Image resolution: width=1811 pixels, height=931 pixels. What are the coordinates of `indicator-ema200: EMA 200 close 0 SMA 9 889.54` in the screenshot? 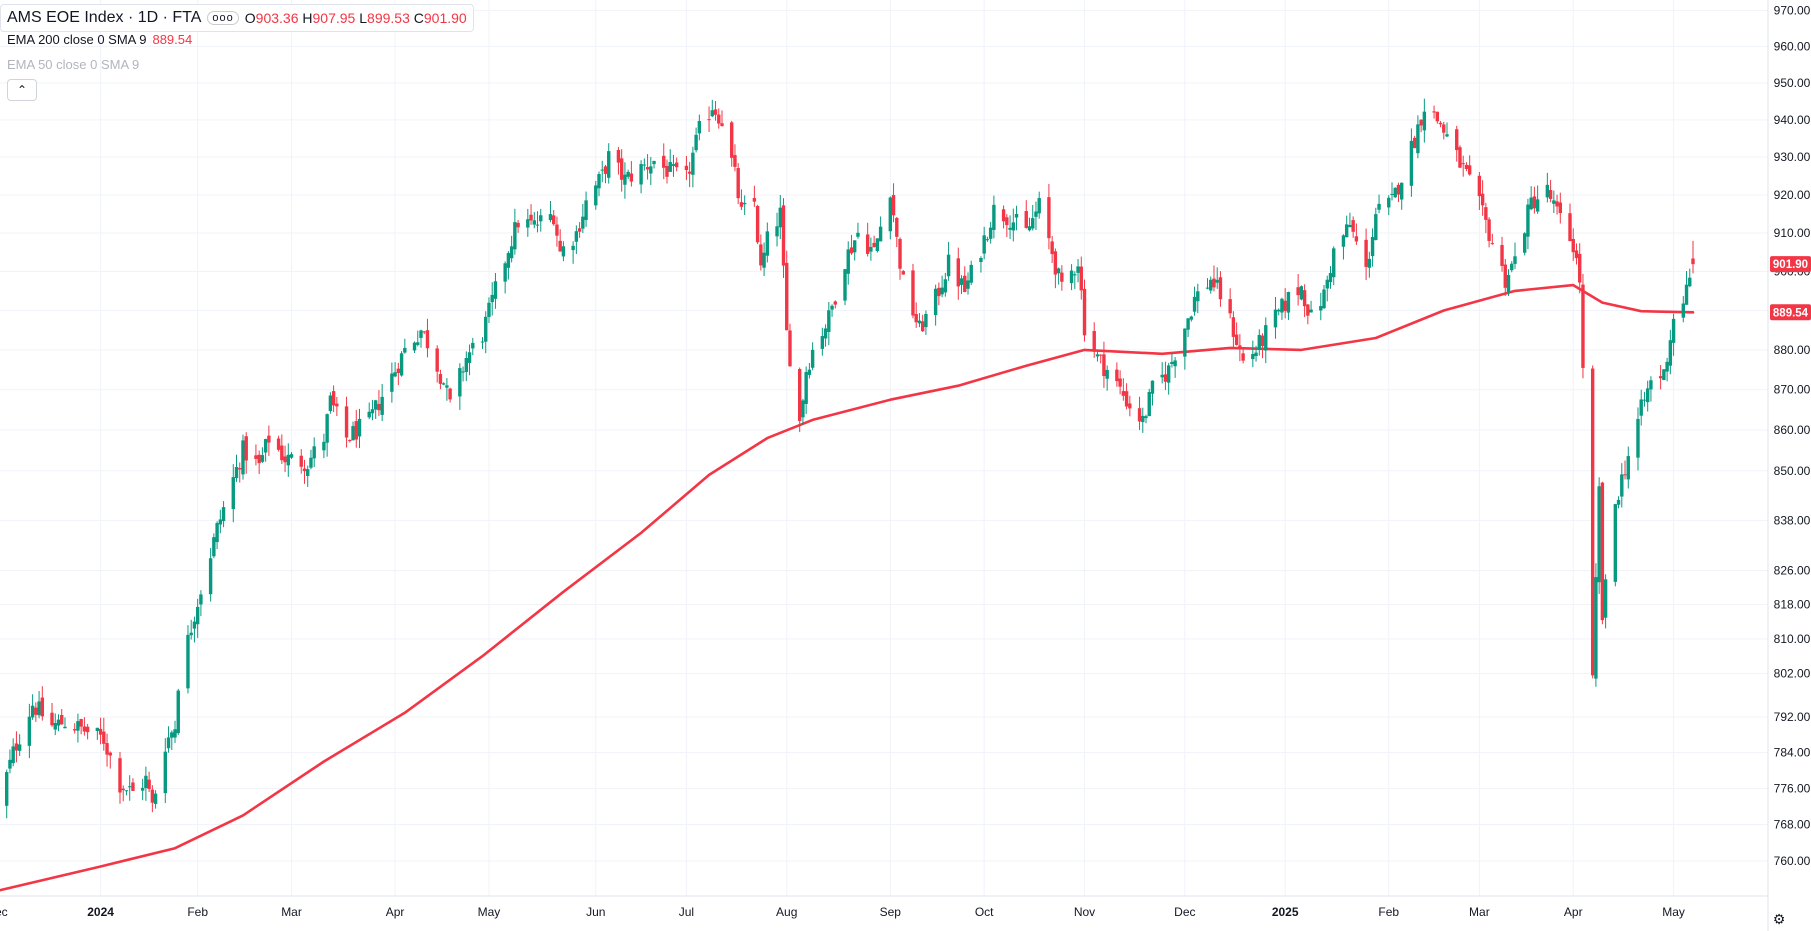 It's located at (99, 39).